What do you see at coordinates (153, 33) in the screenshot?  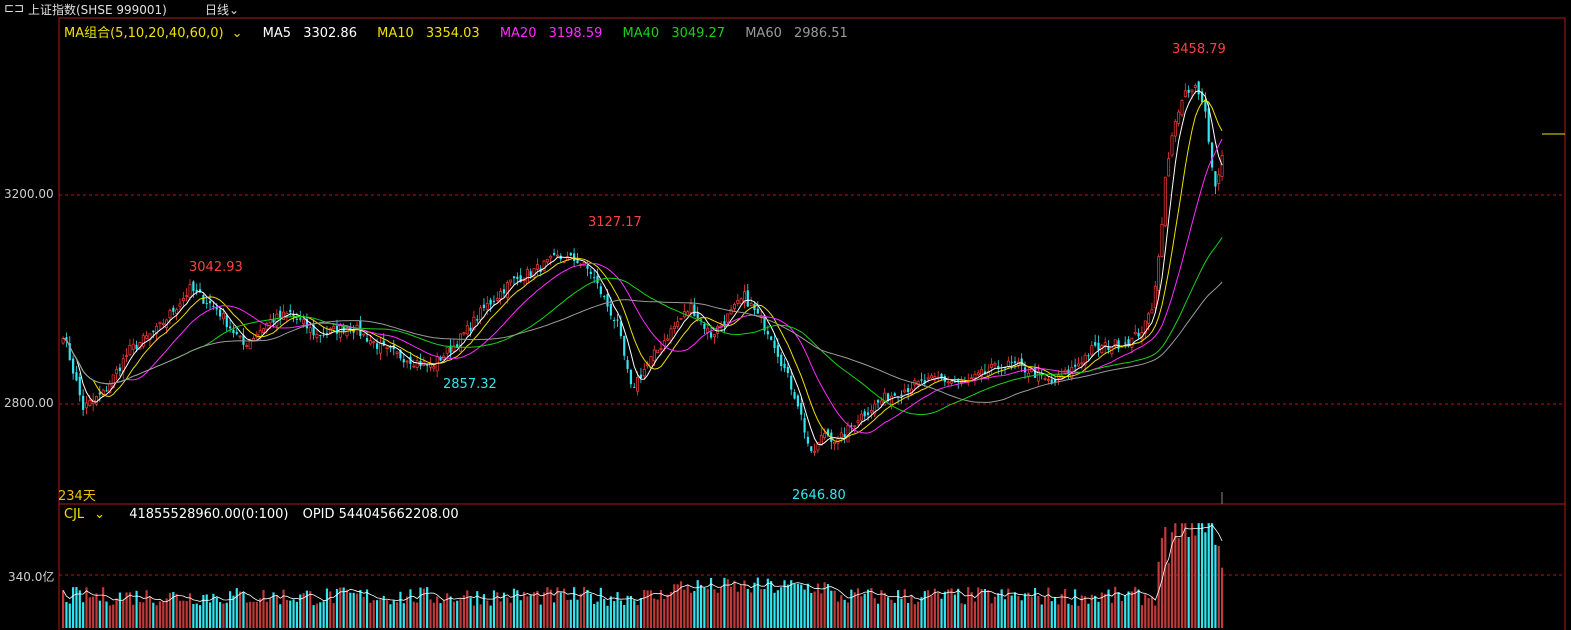 I see `ma-group-selector: MA组合(5,10,20,40,60,0) ⌄` at bounding box center [153, 33].